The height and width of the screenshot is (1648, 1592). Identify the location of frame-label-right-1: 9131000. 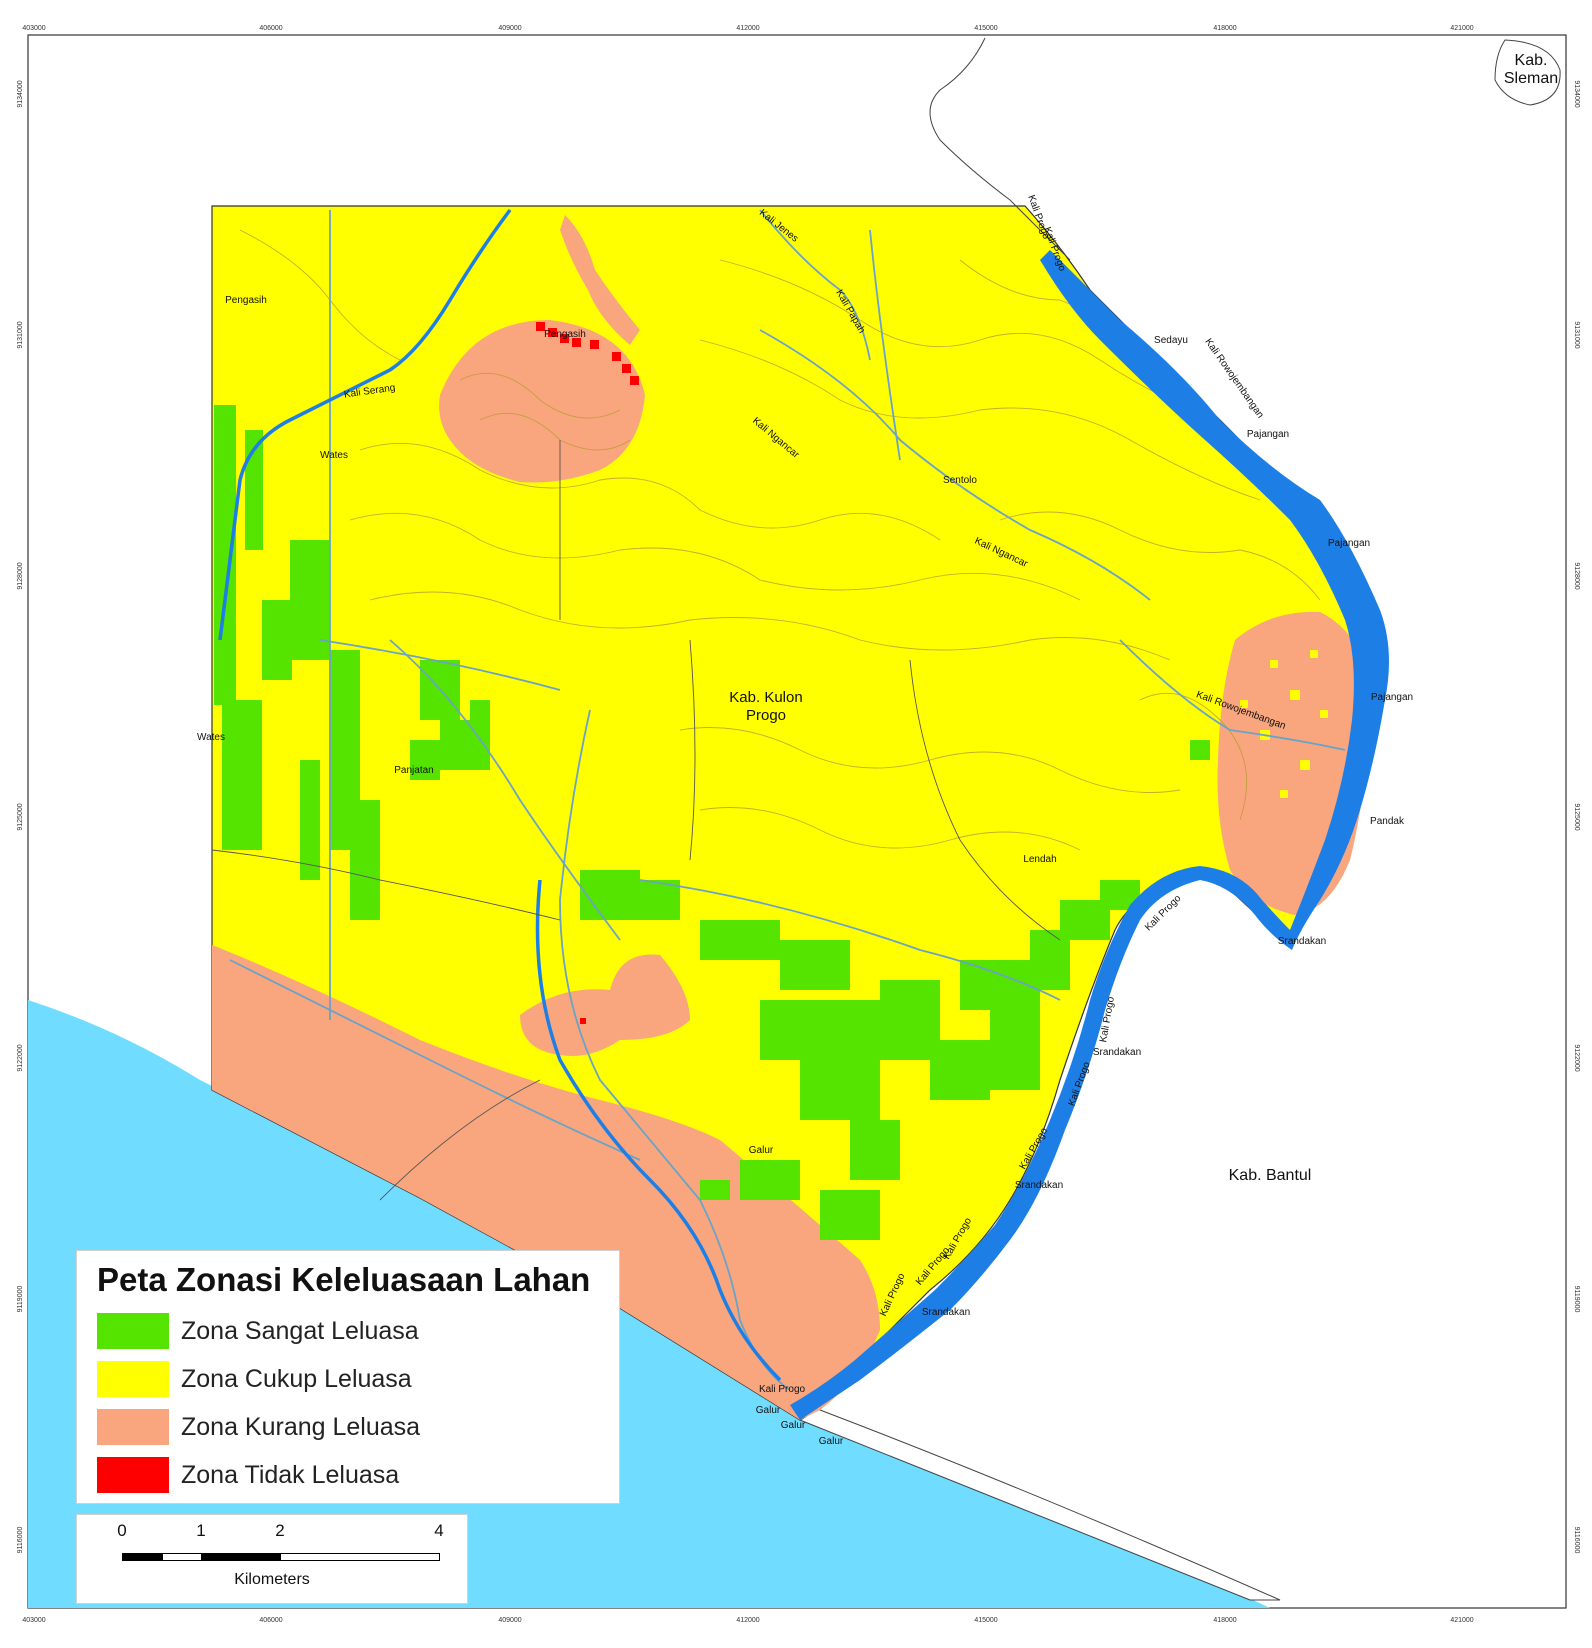
(1576, 334).